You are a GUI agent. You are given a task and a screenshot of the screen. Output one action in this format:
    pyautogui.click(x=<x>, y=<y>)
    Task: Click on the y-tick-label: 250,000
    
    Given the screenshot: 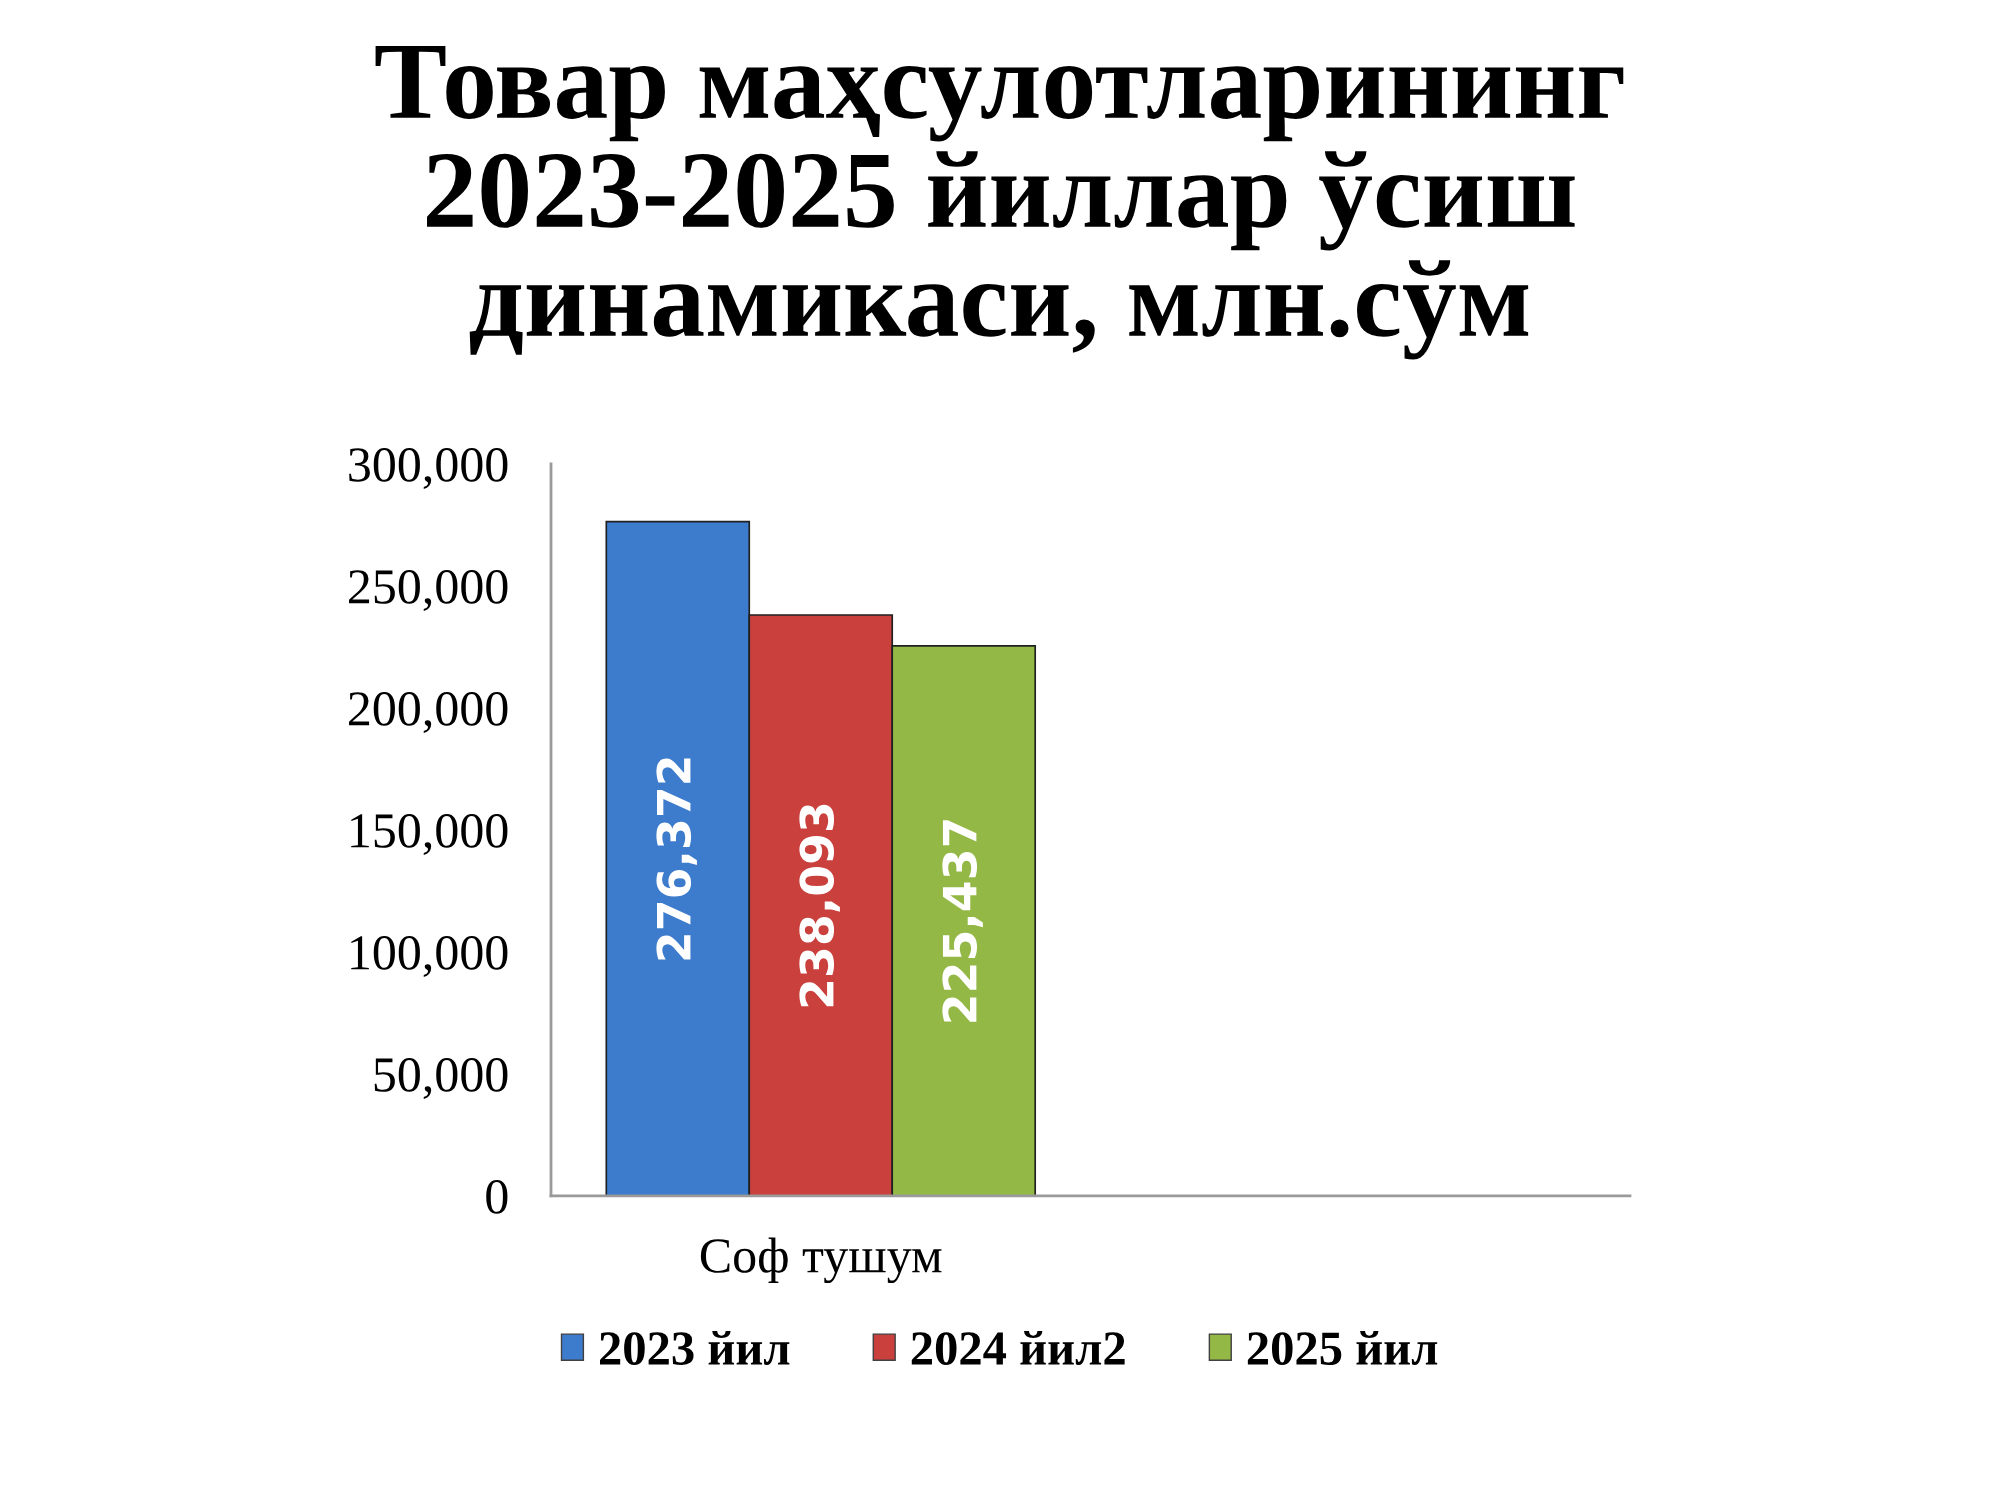 What is the action you would take?
    pyautogui.click(x=428, y=590)
    